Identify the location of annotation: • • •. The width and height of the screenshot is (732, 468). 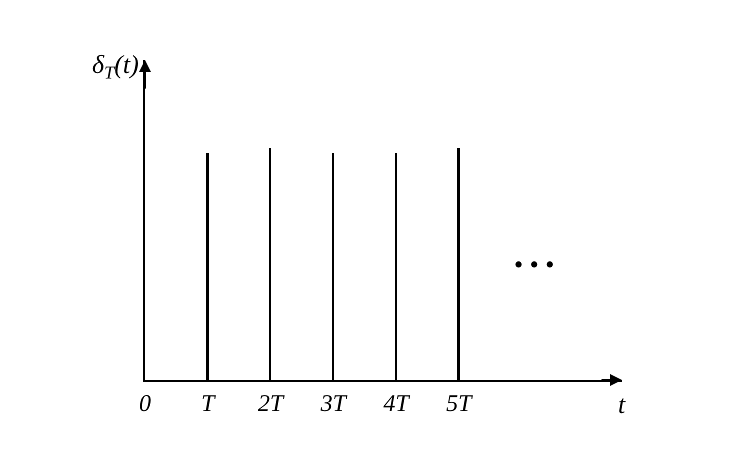
(534, 264).